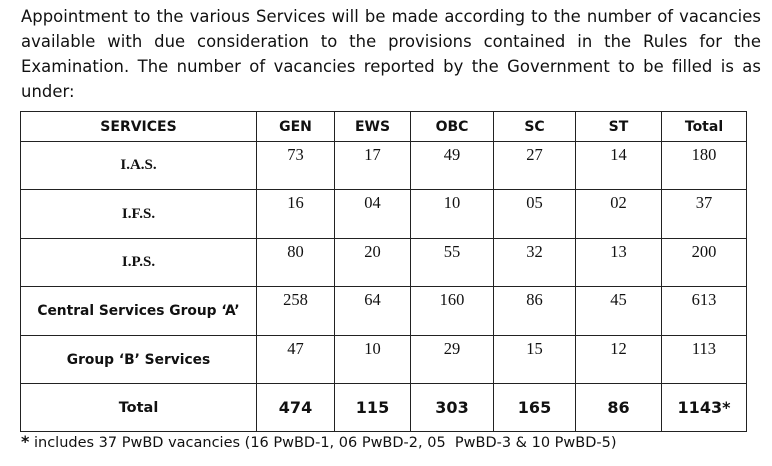 The height and width of the screenshot is (466, 772). Describe the element at coordinates (534, 165) in the screenshot. I see `cell-sc: 27` at that location.